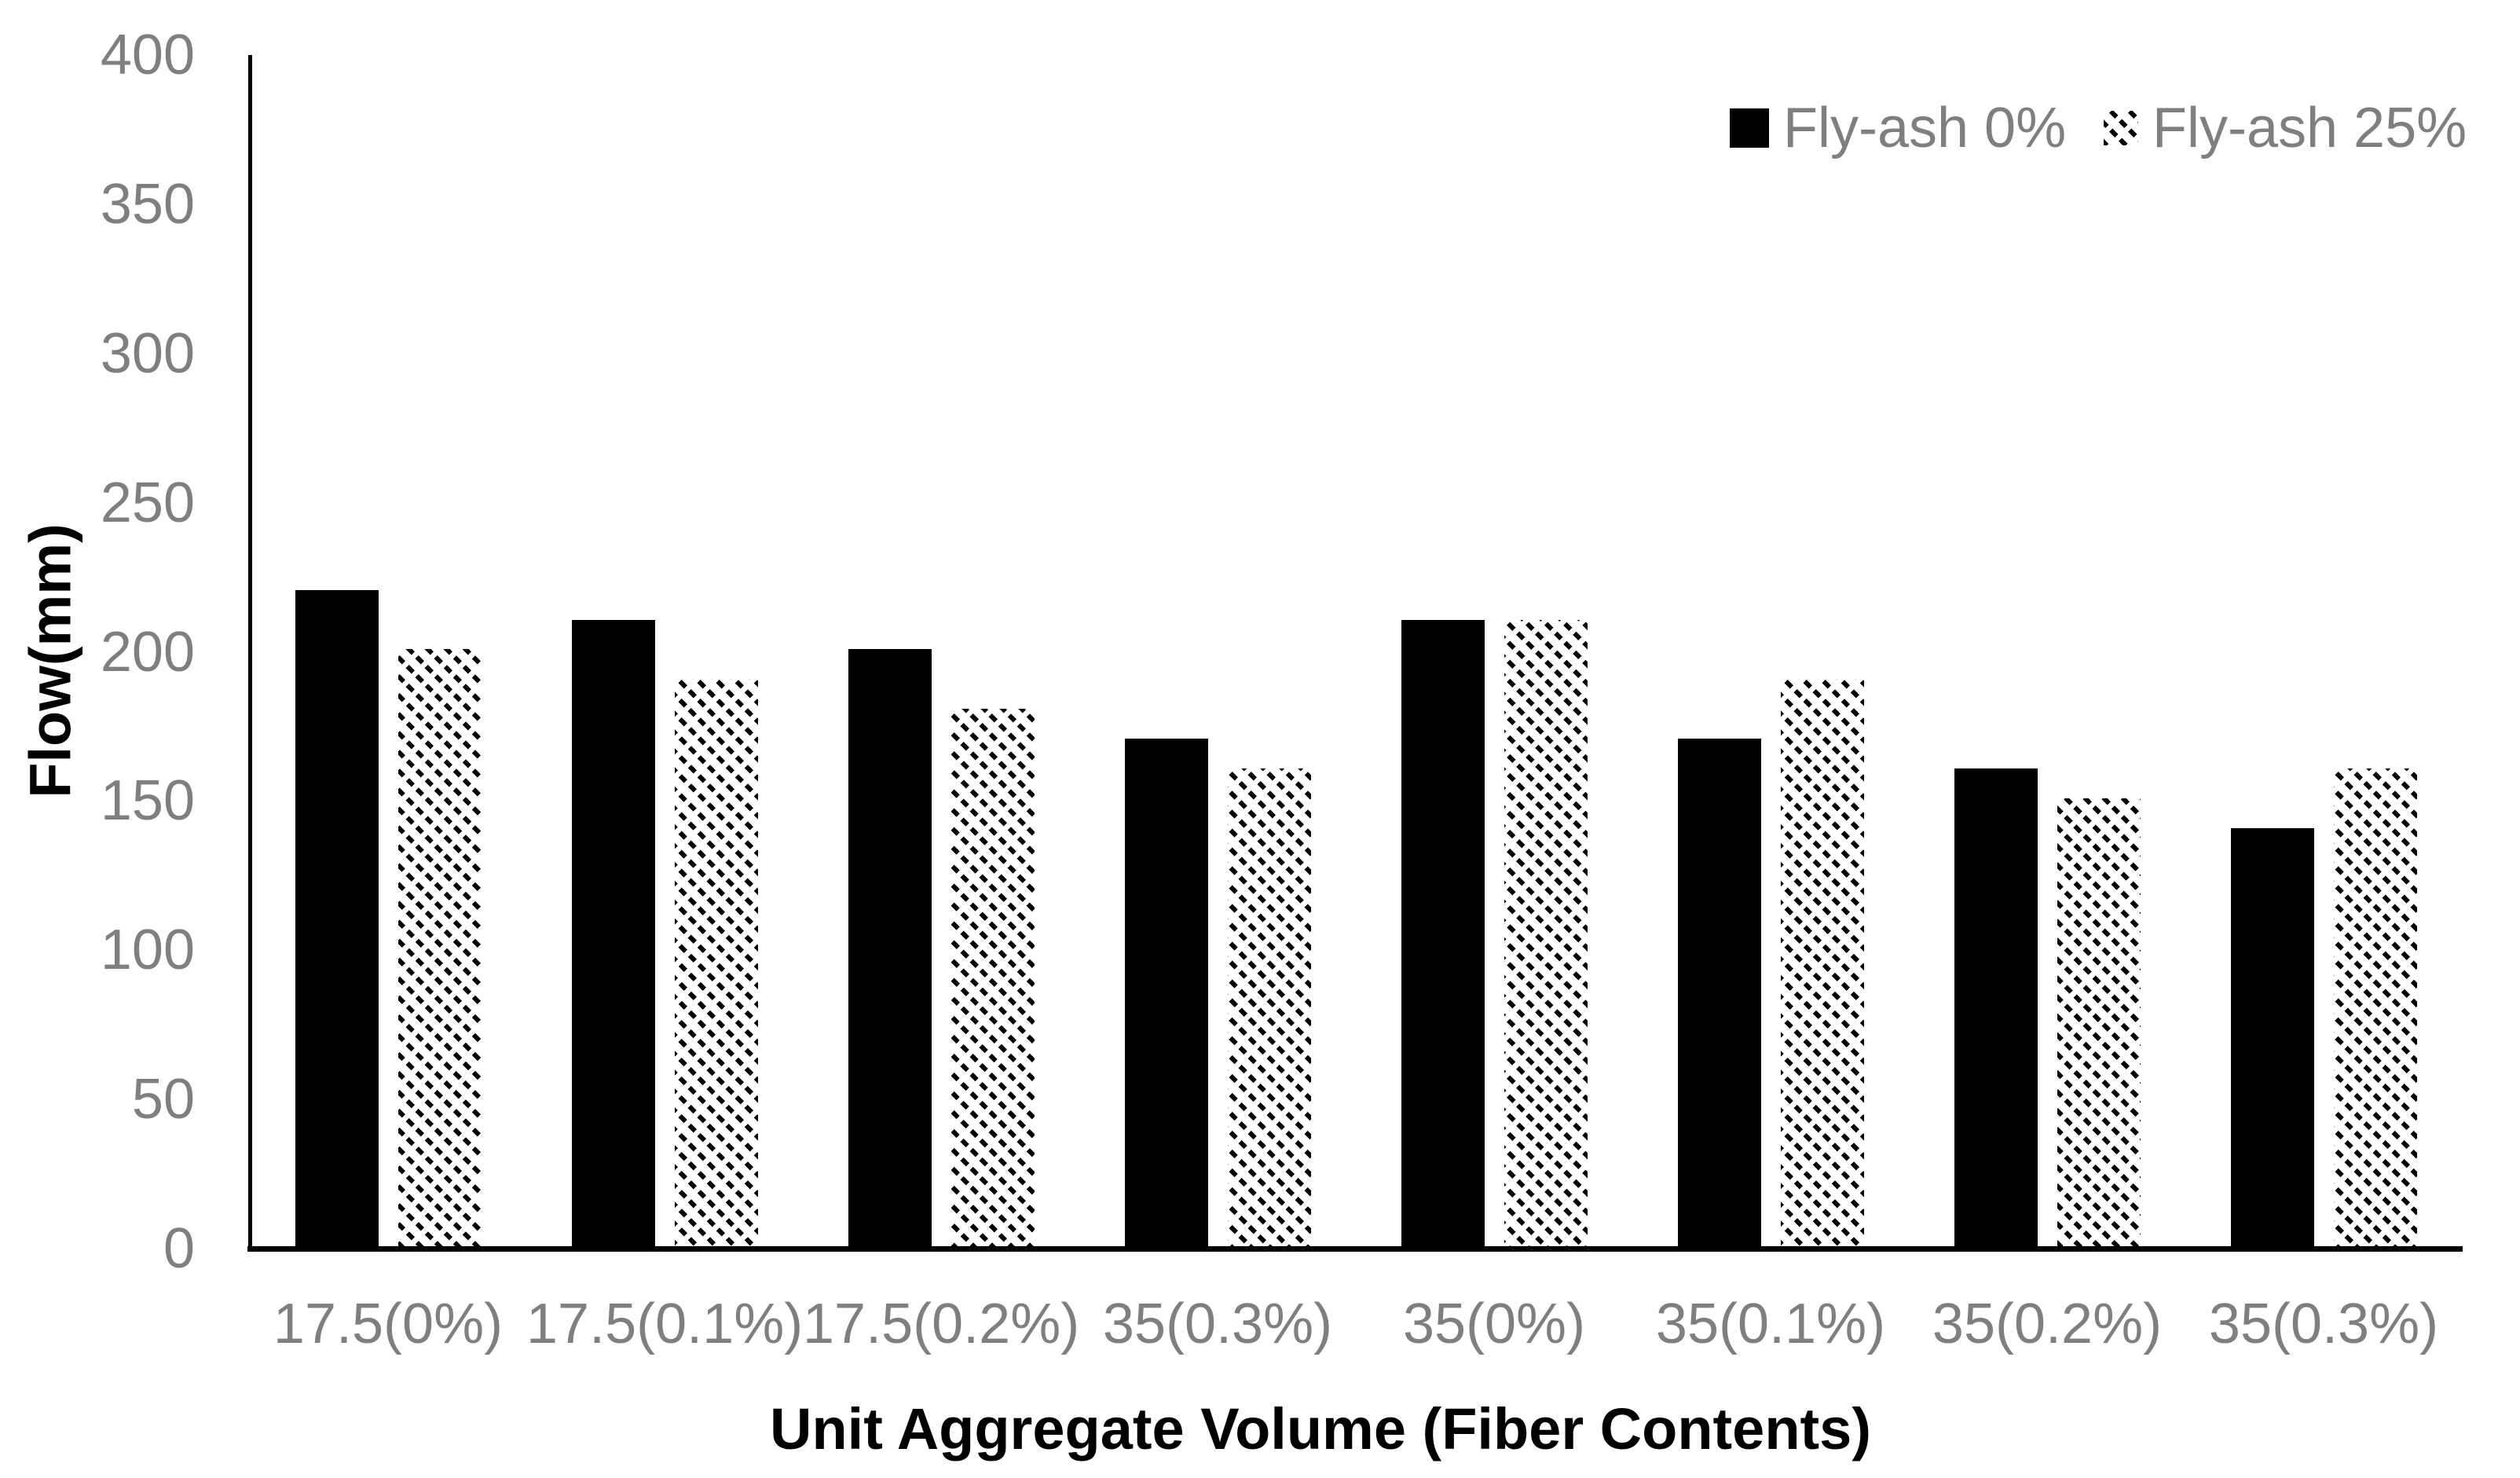 This screenshot has width=2520, height=1478. Describe the element at coordinates (1770, 1324) in the screenshot. I see `x-category-label: 35(0.1%)` at that location.